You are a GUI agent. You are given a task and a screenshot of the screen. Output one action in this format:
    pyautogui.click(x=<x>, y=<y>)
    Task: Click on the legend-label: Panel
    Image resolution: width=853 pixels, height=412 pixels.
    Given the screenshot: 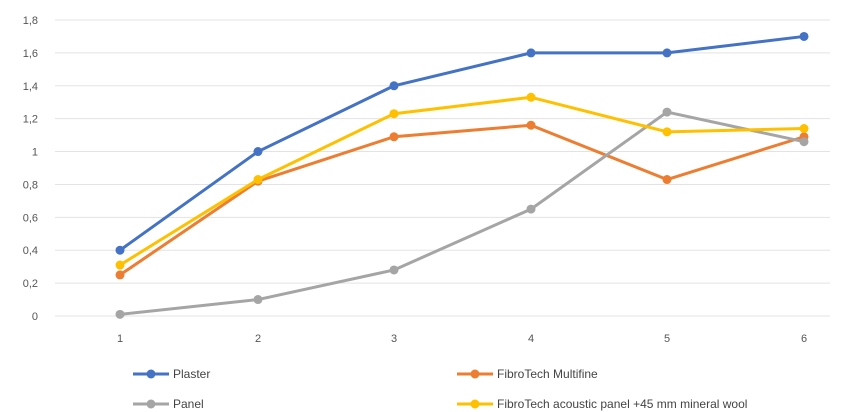 What is the action you would take?
    pyautogui.click(x=188, y=404)
    